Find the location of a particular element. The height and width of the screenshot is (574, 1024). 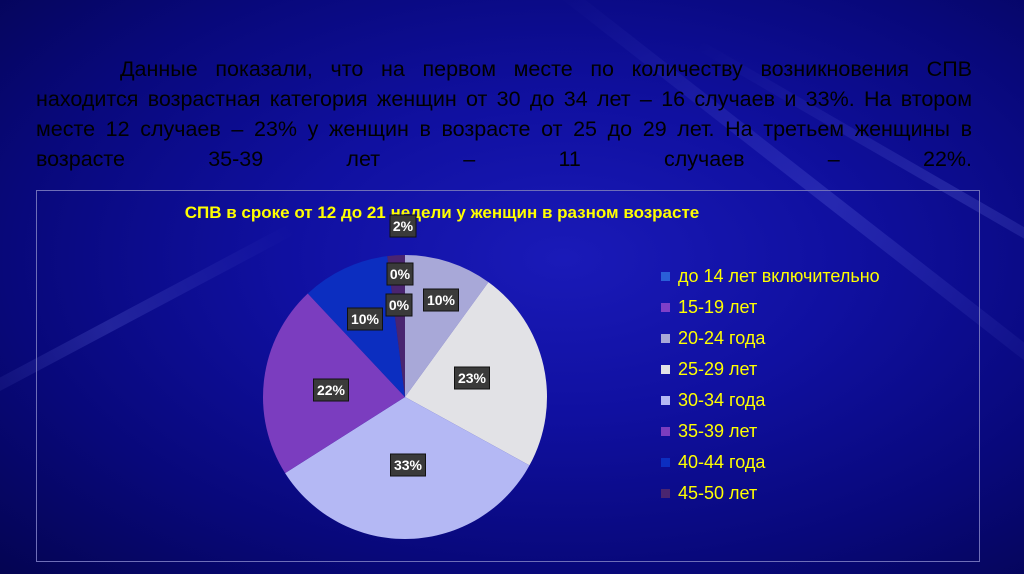

legend-label-4: 30-34 года is located at coordinates (722, 400).